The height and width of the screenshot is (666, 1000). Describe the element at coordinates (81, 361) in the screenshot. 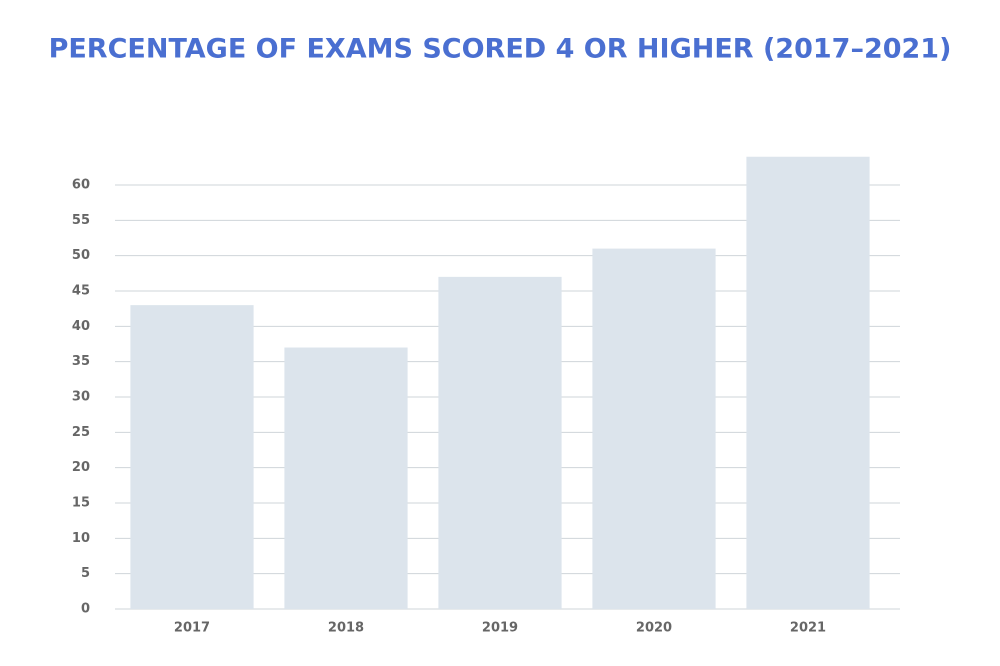

I see `y-tick-label: 35` at that location.